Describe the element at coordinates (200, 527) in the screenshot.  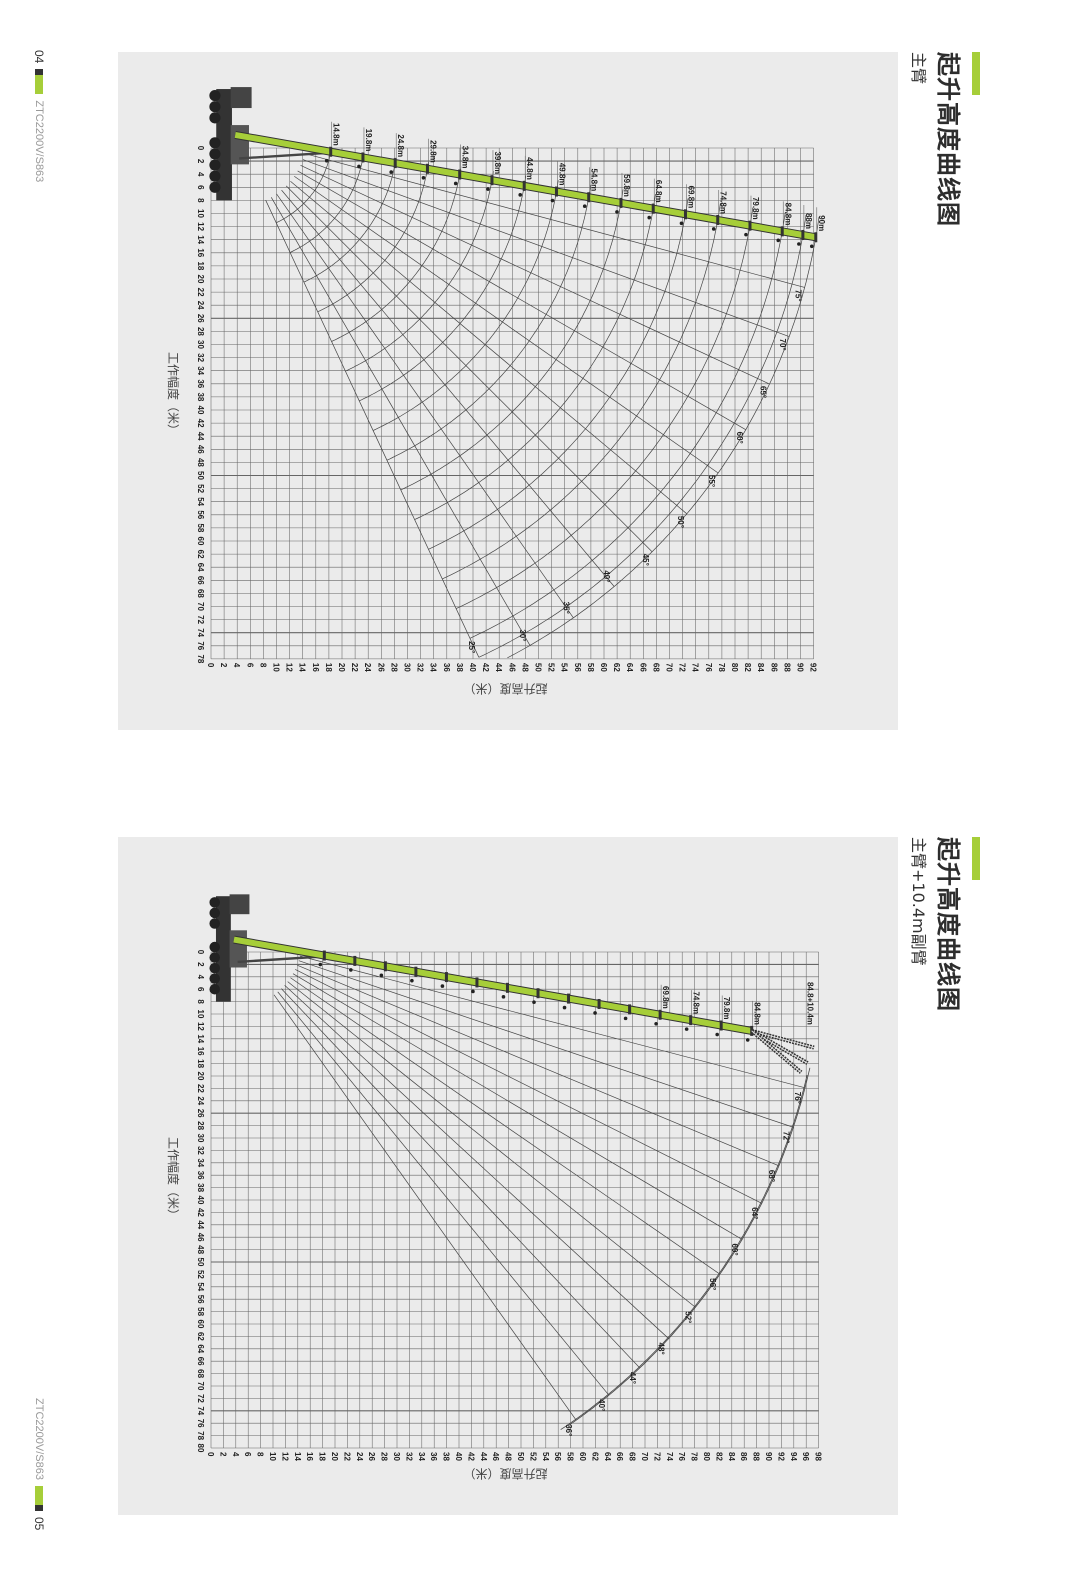
I see `x-tick-label: 58` at that location.